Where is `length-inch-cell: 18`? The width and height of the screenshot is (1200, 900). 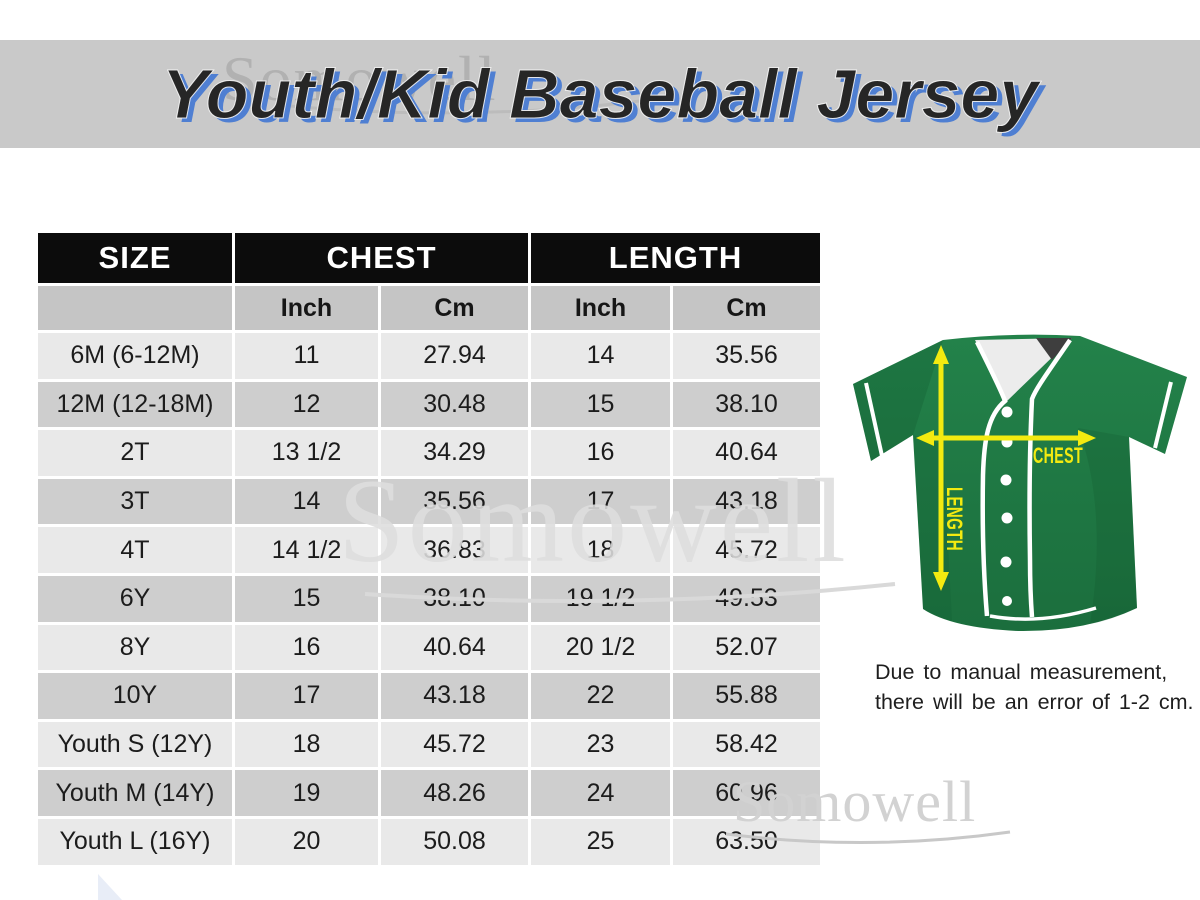
length-inch-cell: 18 is located at coordinates (601, 550).